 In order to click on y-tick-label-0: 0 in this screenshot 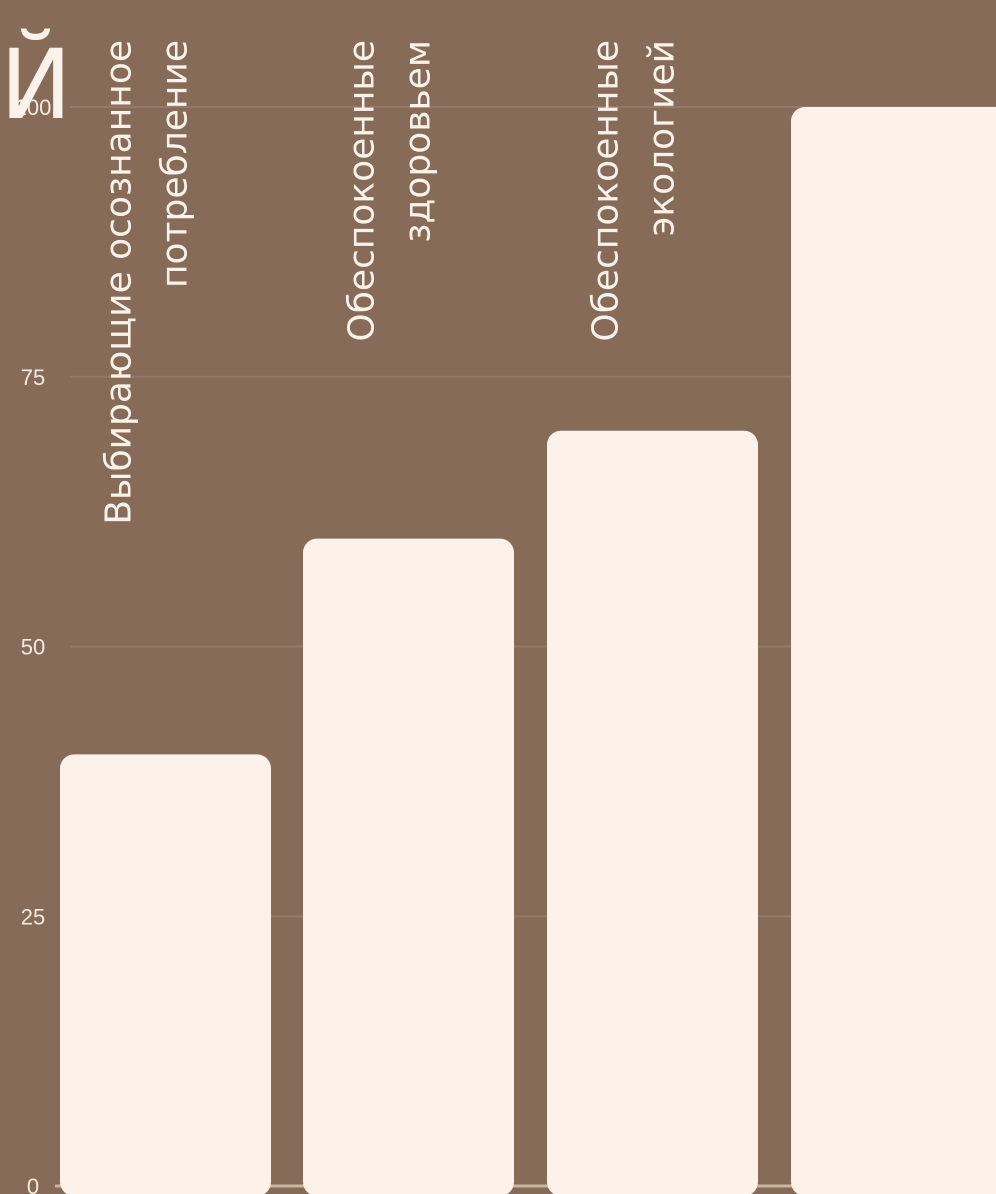, I will do `click(33, 1184)`.